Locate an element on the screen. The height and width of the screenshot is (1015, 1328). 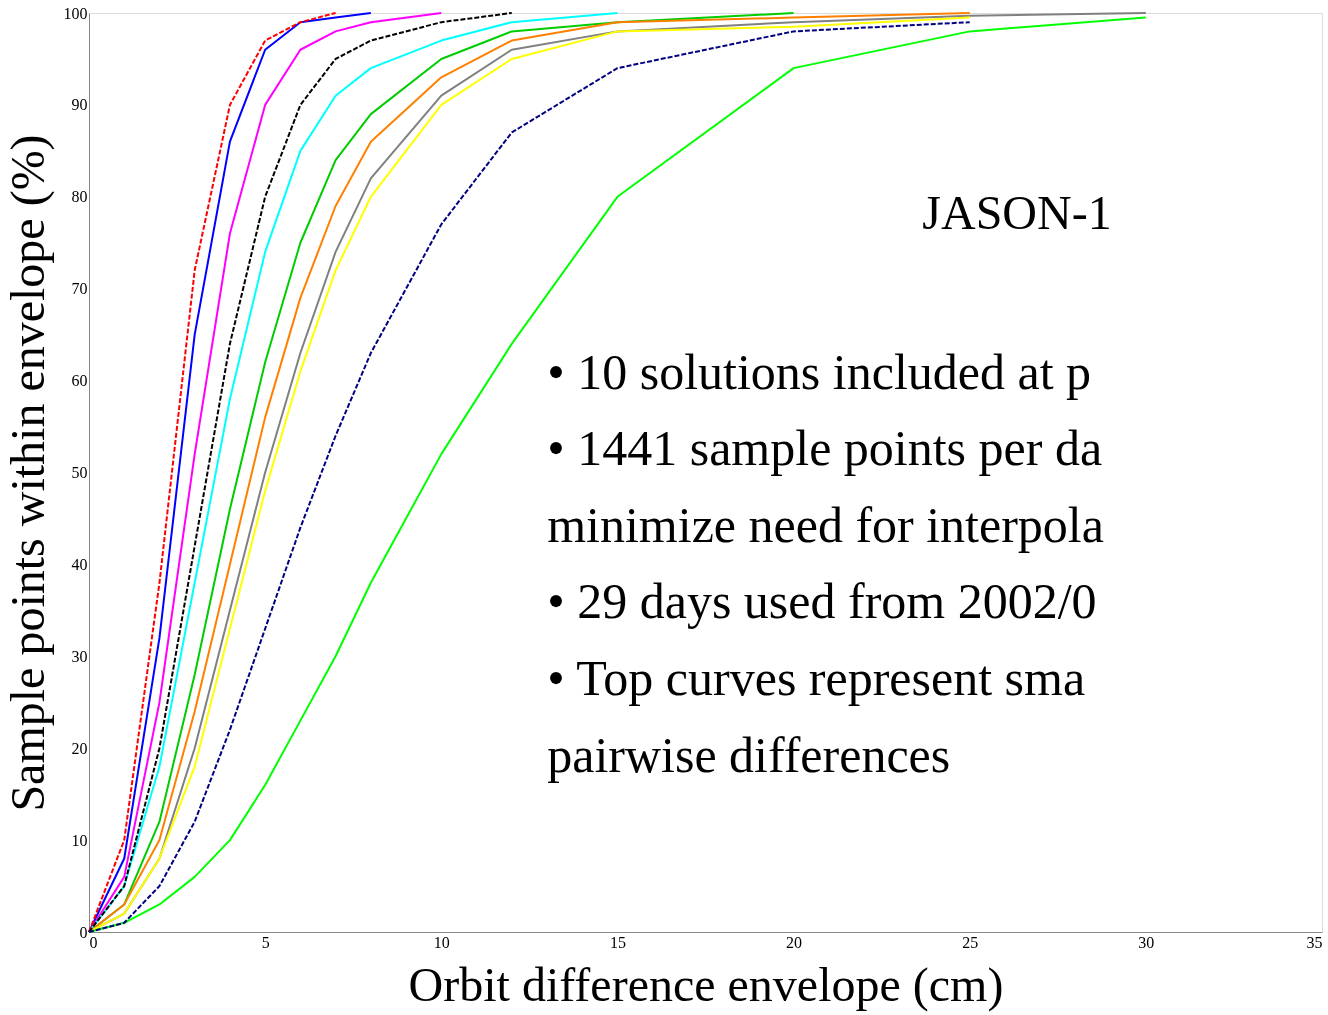
x-tick-label: 5 is located at coordinates (265, 942).